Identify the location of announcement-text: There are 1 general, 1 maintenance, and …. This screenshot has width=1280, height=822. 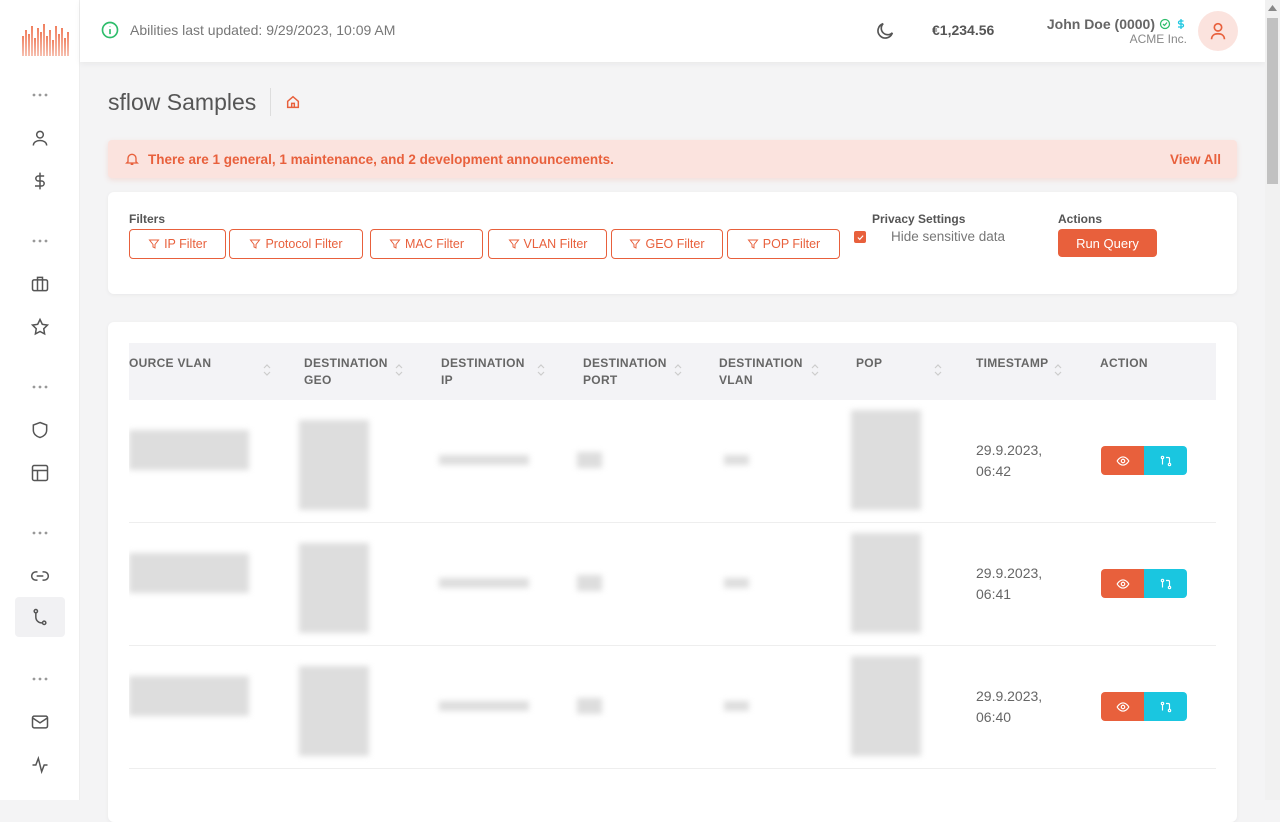
(381, 159).